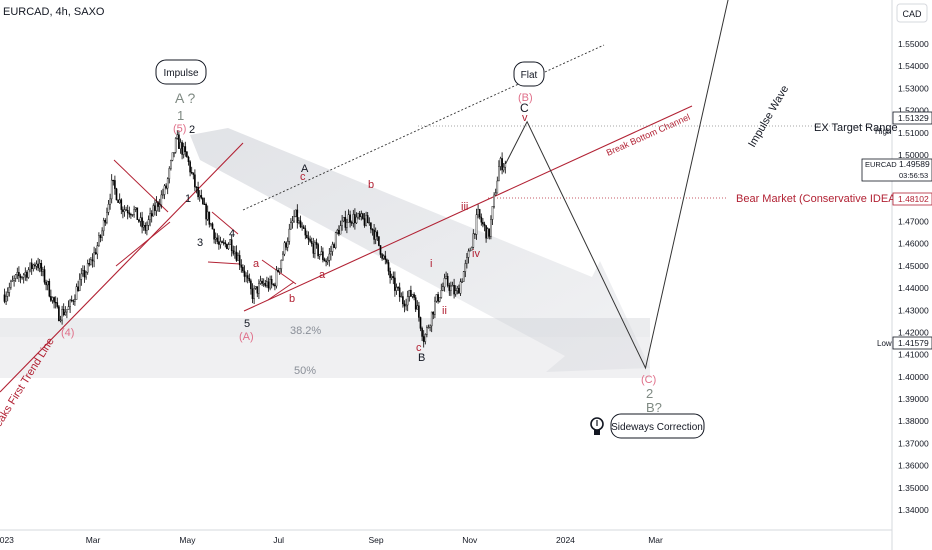  I want to click on time-tick-label: Mar, so click(655, 540).